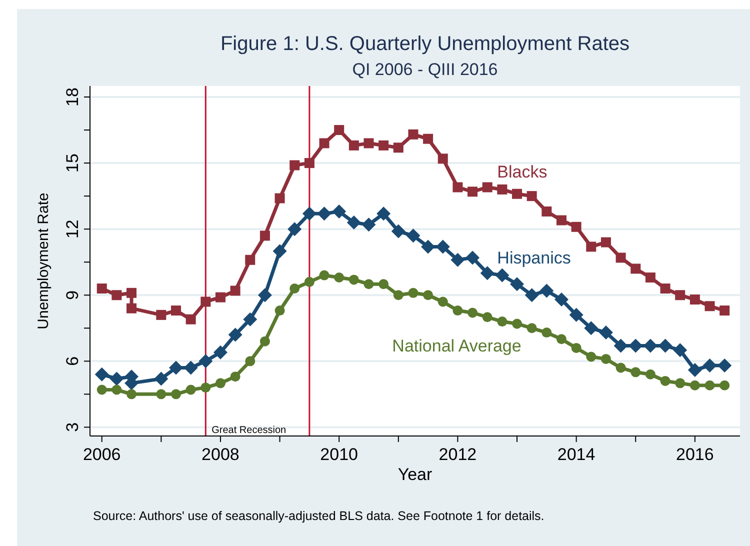  I want to click on x-tick-label: 2012, so click(457, 454).